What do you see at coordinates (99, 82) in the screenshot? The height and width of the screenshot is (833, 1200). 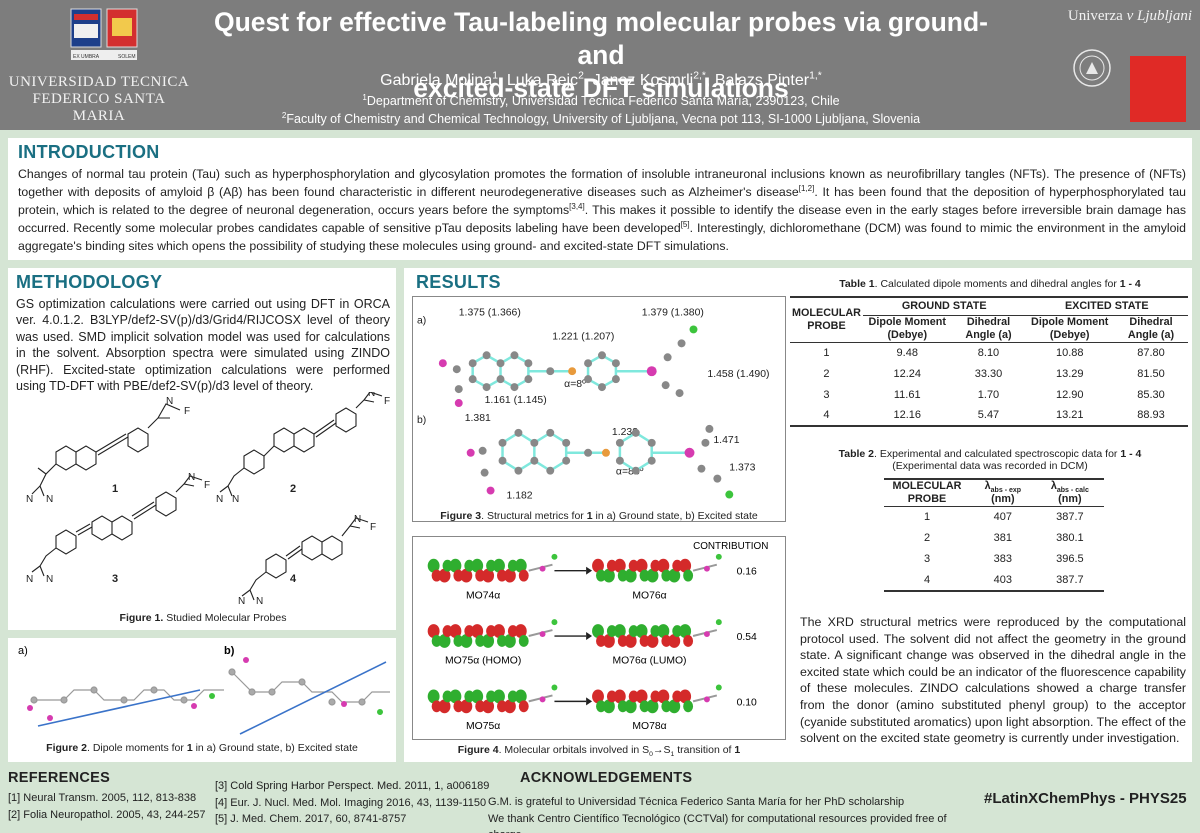 I see `usm-line1: UNIVERSIDAD TECNICA` at bounding box center [99, 82].